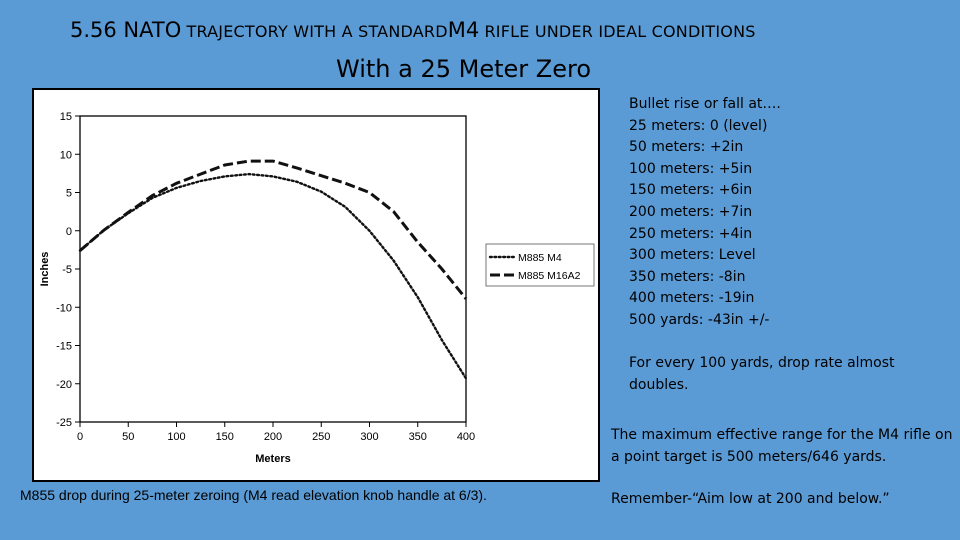  Describe the element at coordinates (463, 30) in the screenshot. I see `title-part-rifle: M4` at that location.